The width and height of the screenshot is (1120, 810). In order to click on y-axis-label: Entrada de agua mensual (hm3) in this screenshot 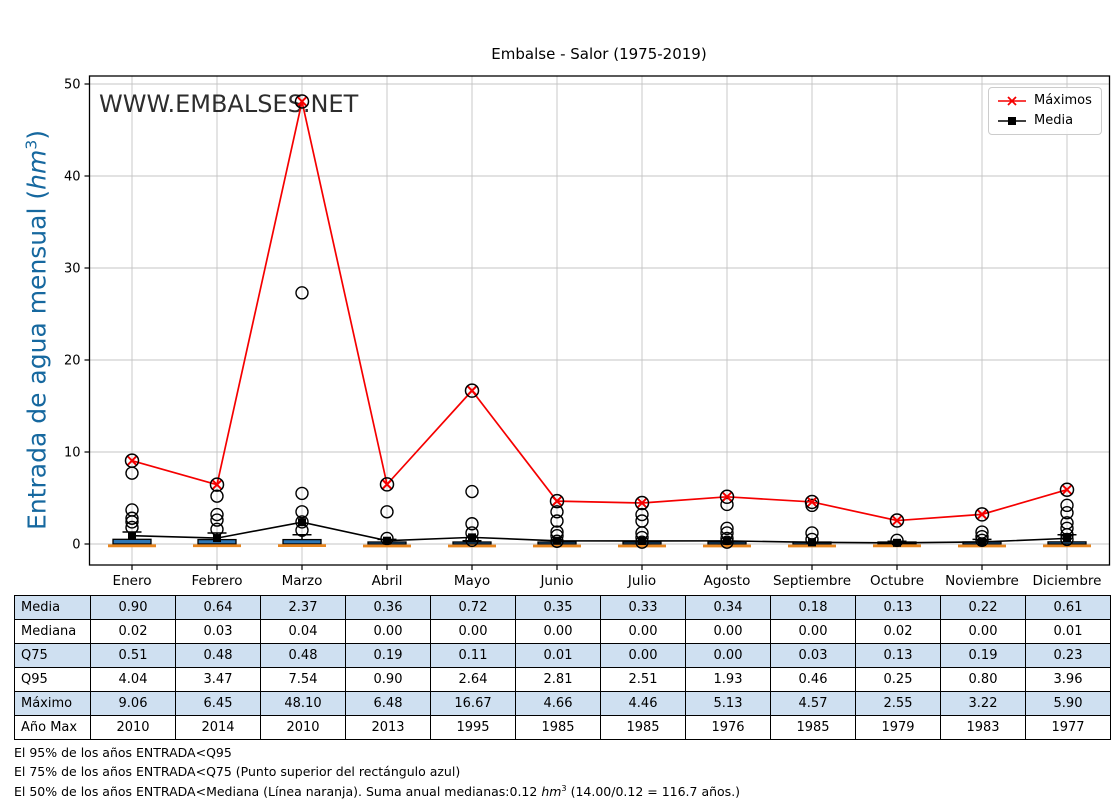, I will do `click(36, 330)`.